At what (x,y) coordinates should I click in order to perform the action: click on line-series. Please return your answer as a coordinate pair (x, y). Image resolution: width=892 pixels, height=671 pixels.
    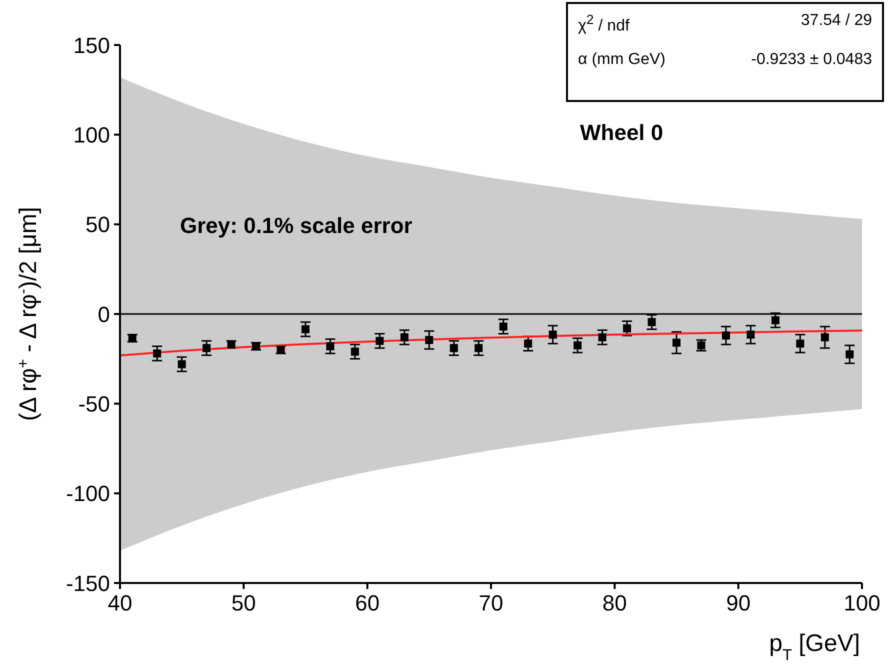
    Looking at the image, I should click on (491, 343).